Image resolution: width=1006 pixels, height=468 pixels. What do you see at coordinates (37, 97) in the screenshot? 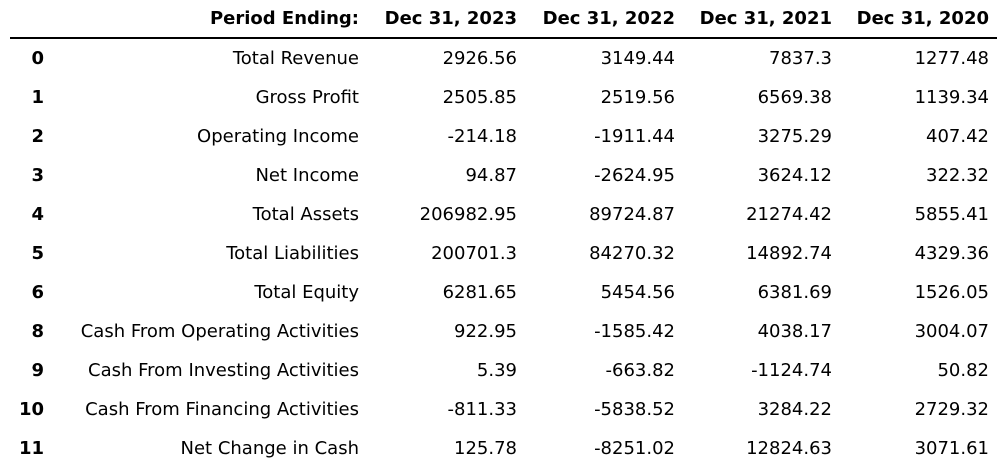
I see `row-index-cell: 1` at bounding box center [37, 97].